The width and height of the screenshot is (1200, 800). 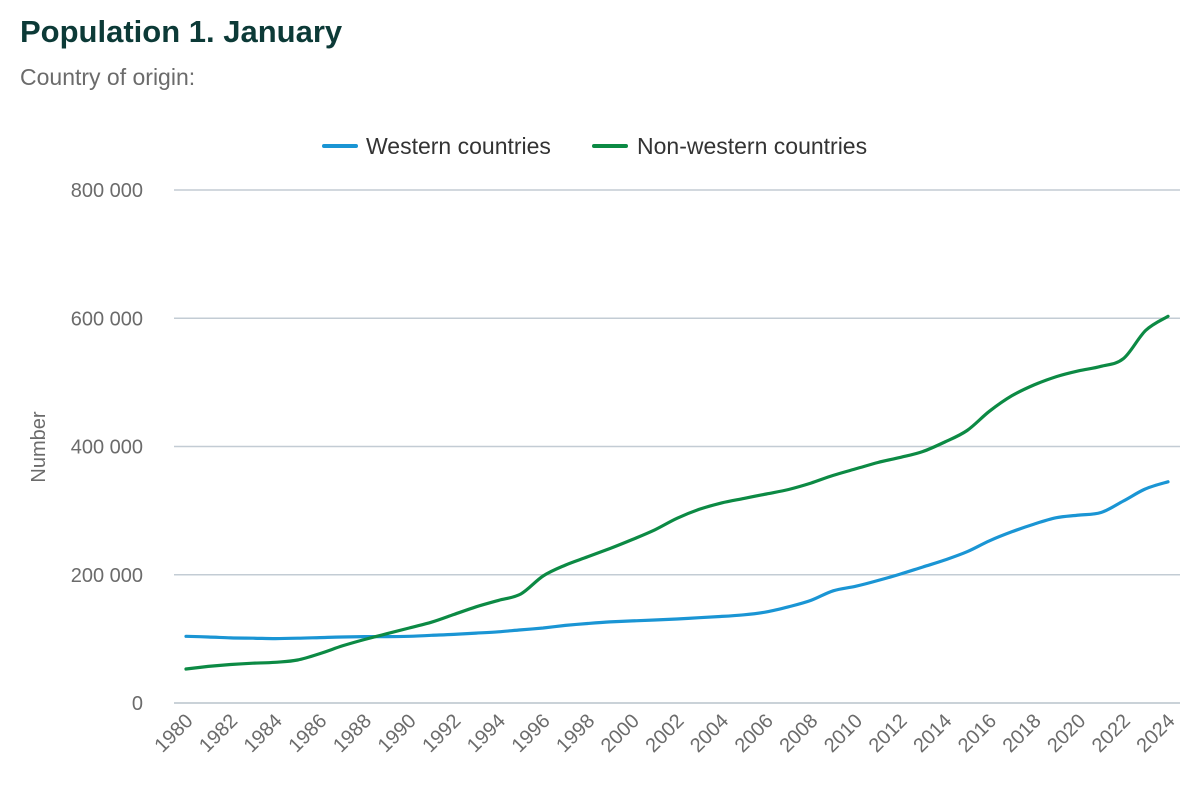 I want to click on x-tick-label: 2014, so click(x=932, y=733).